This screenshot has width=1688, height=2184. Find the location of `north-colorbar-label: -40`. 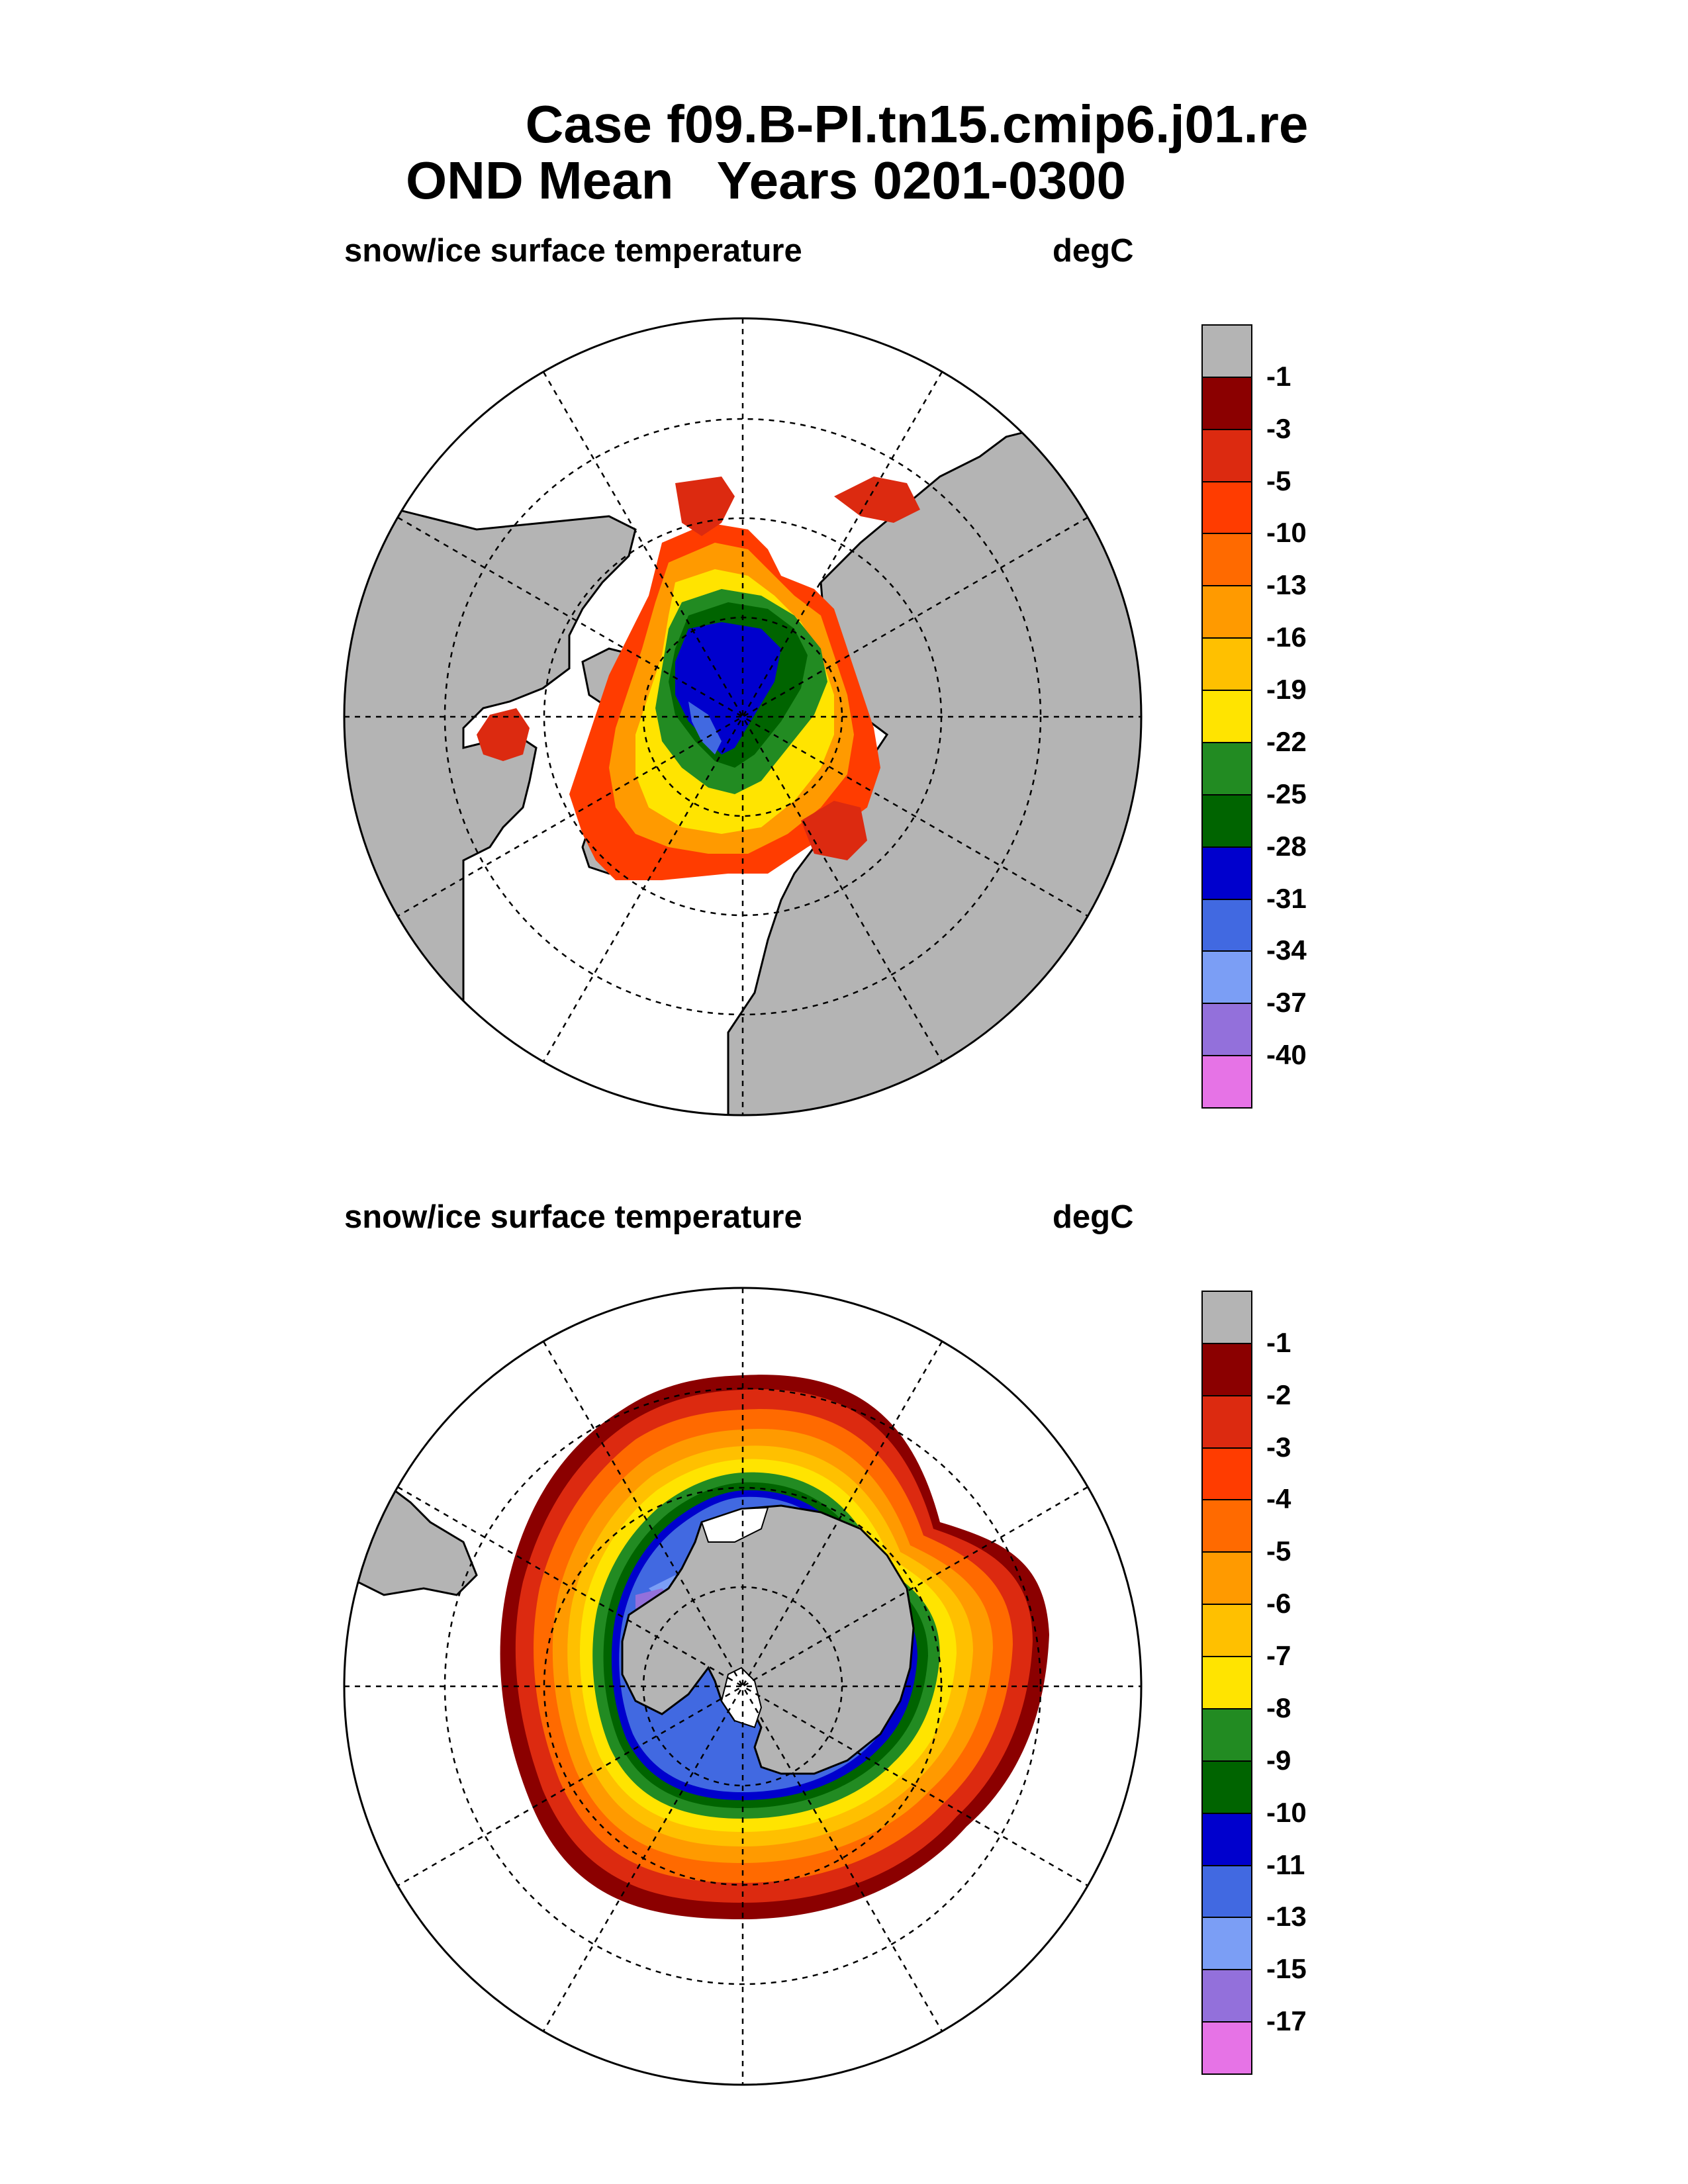

north-colorbar-label: -40 is located at coordinates (1286, 1055).